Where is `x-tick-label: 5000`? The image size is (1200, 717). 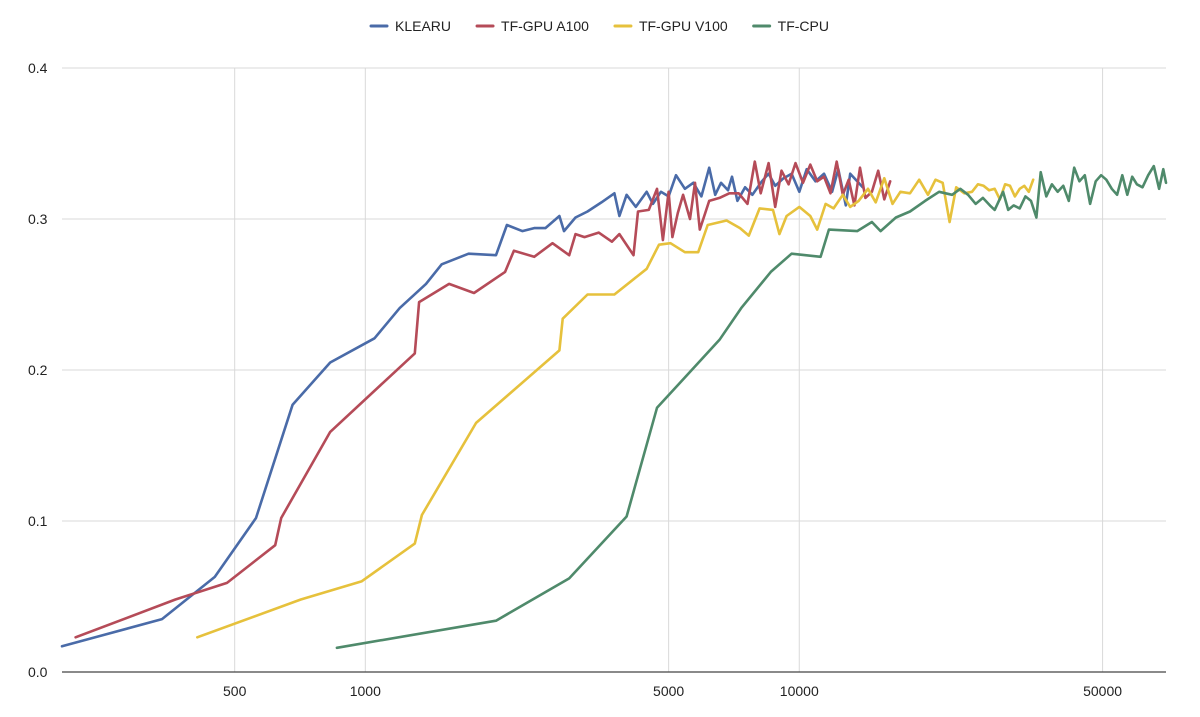
x-tick-label: 5000 is located at coordinates (668, 691).